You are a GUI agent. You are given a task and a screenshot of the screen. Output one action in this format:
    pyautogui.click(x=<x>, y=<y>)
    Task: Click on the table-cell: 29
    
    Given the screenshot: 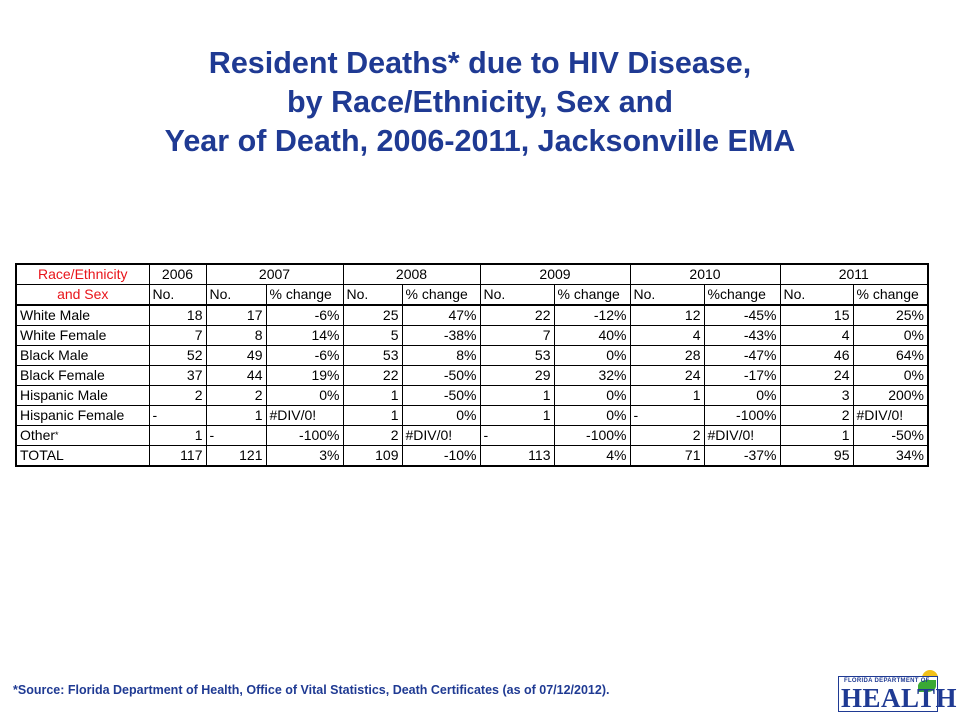 What is the action you would take?
    pyautogui.click(x=517, y=375)
    